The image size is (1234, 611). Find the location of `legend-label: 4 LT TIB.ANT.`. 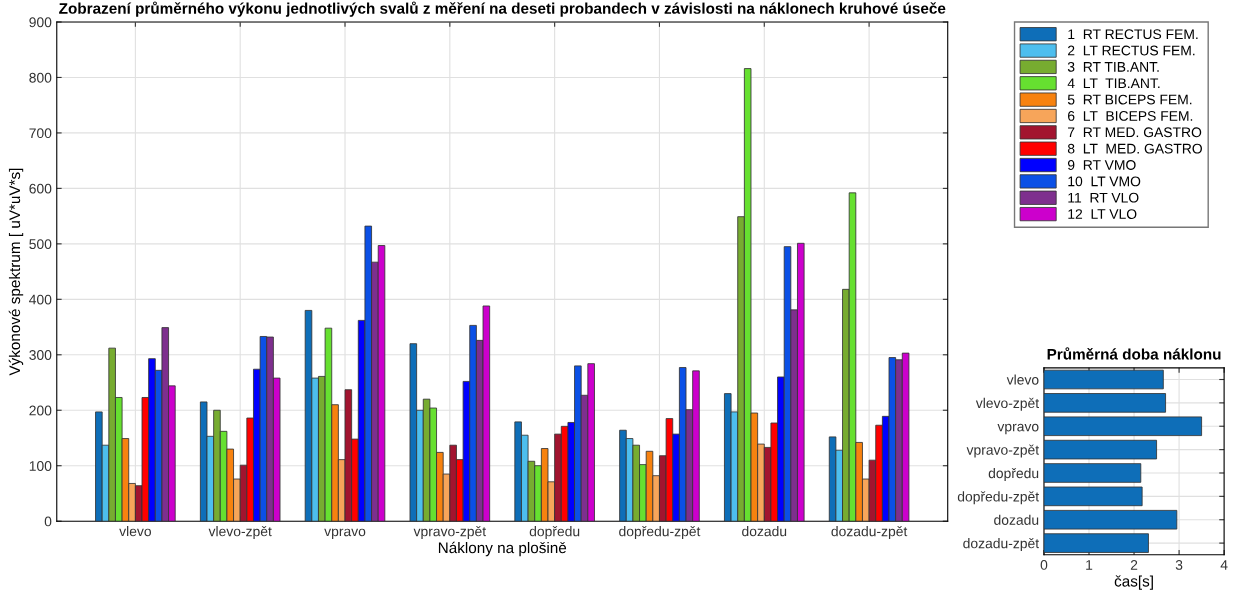

legend-label: 4 LT TIB.ANT. is located at coordinates (1113, 83).